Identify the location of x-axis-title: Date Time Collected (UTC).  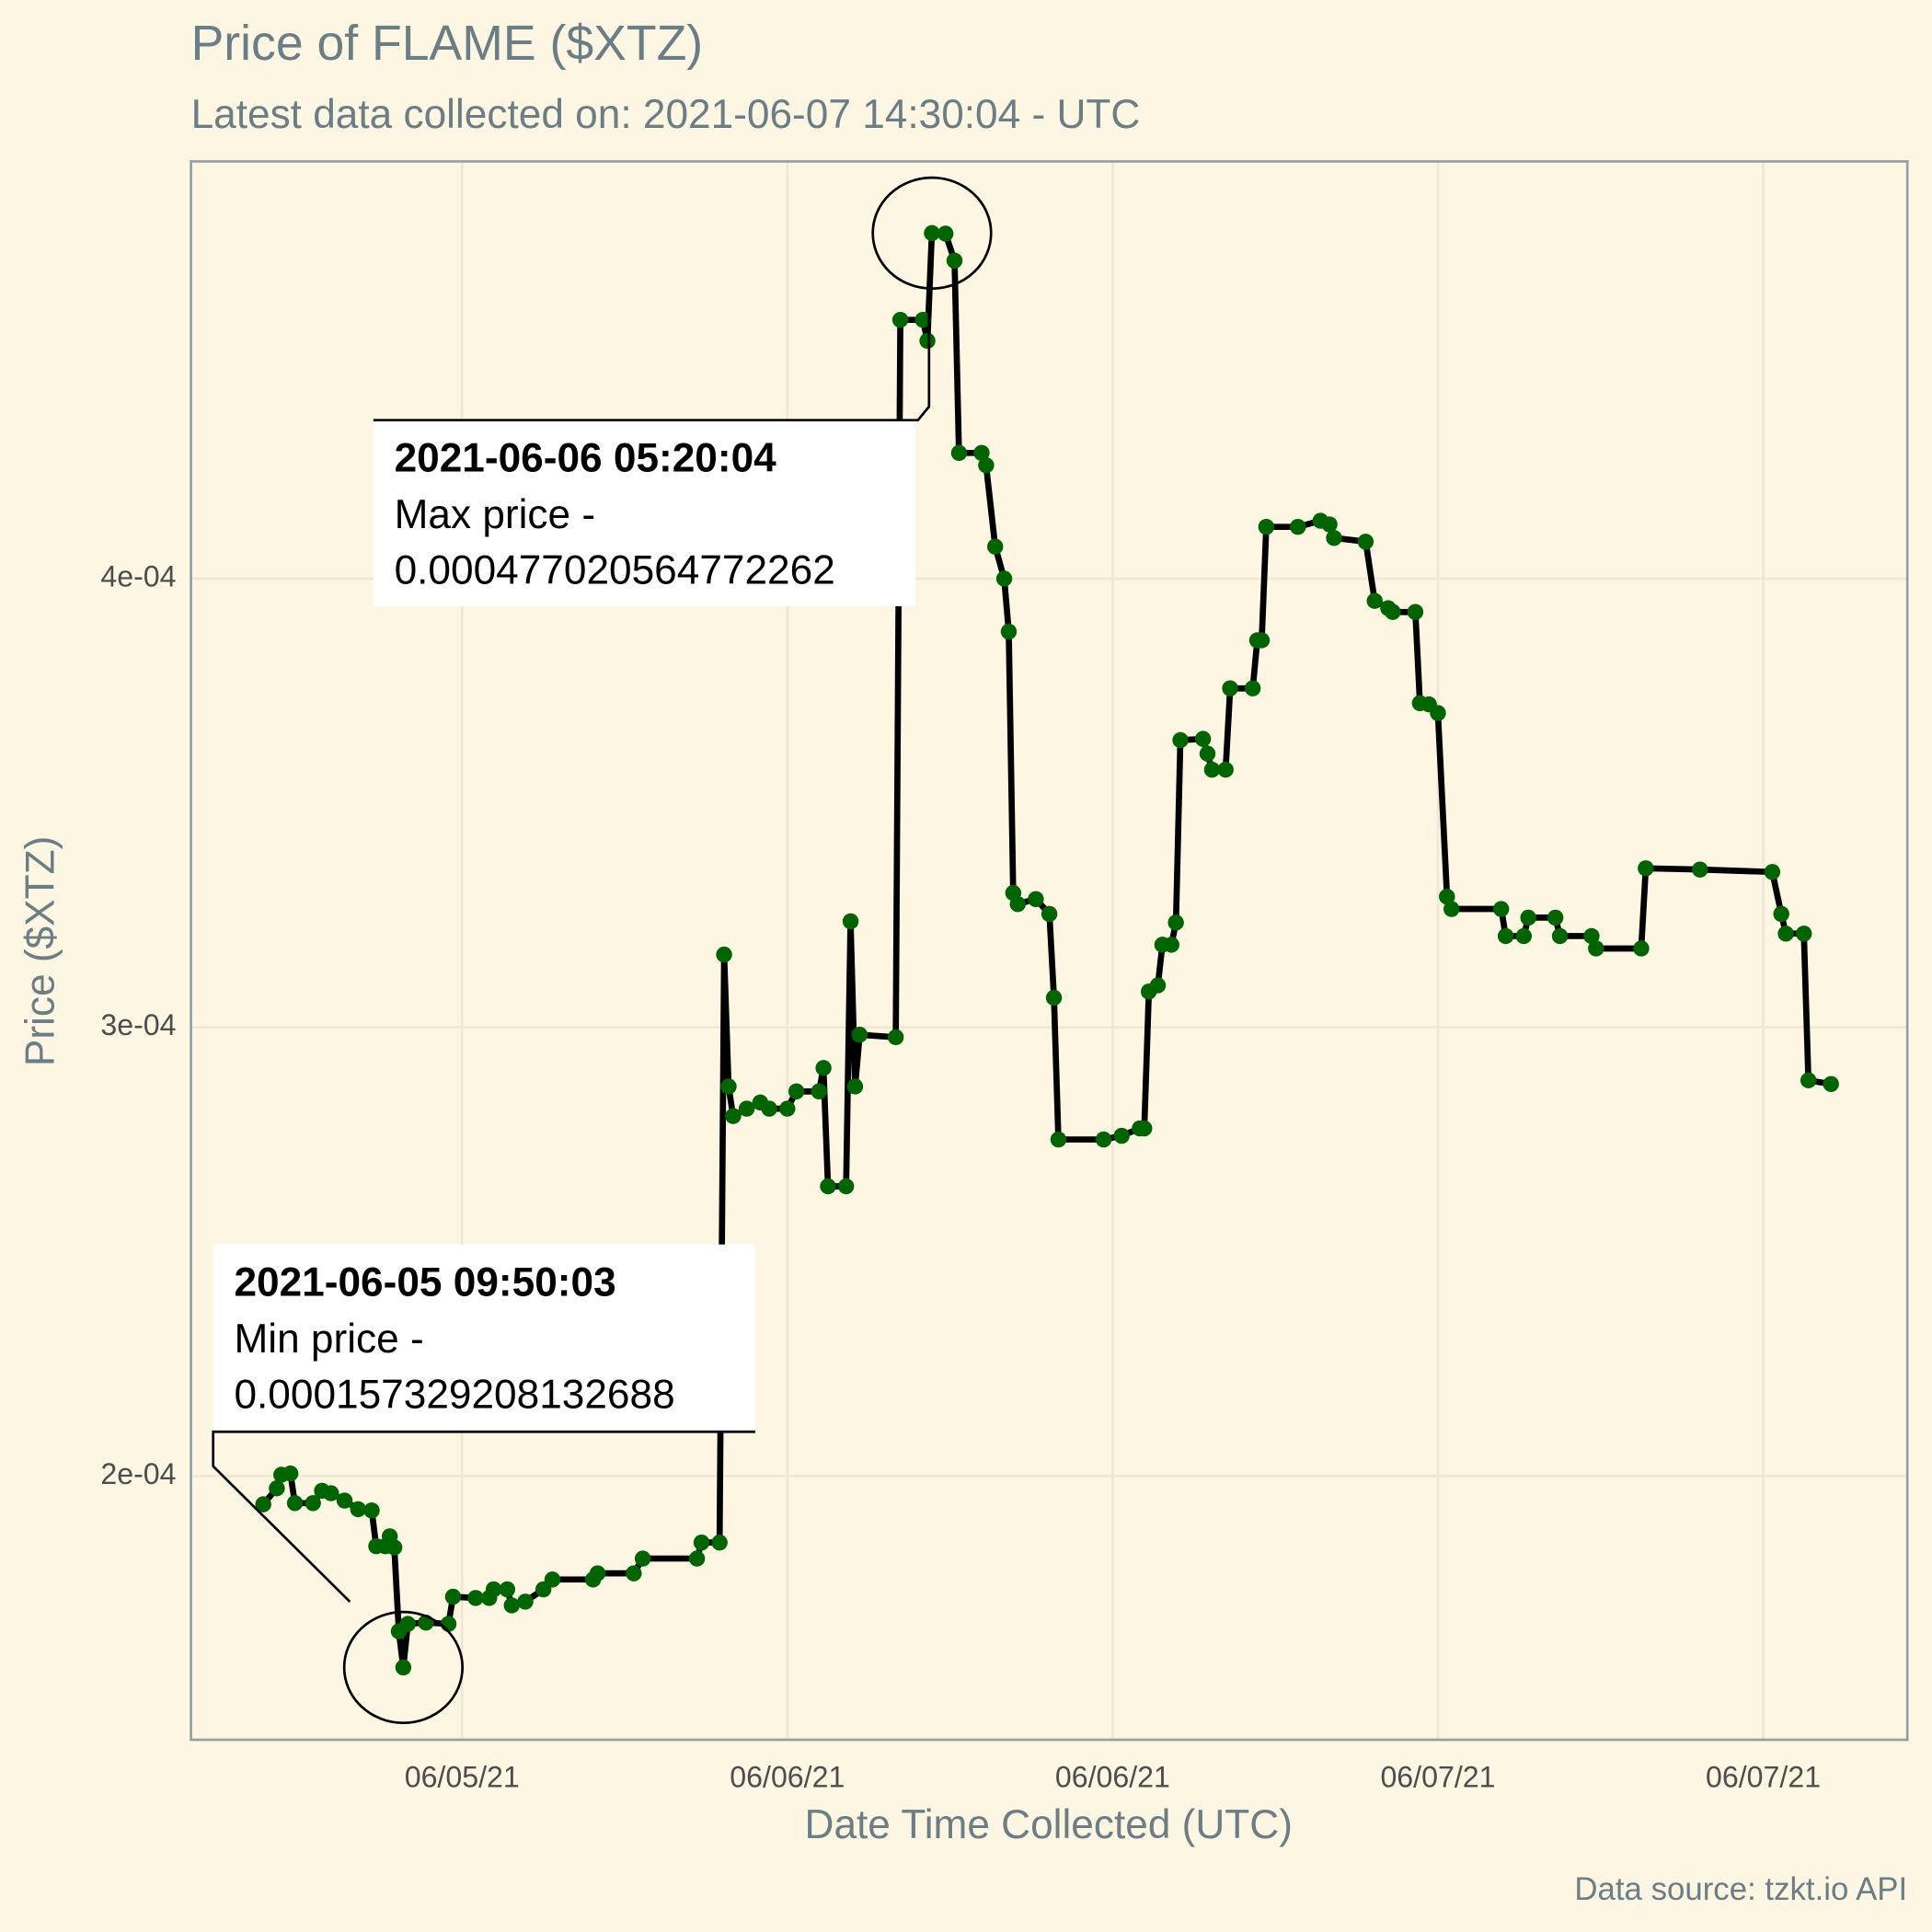
(1049, 1824).